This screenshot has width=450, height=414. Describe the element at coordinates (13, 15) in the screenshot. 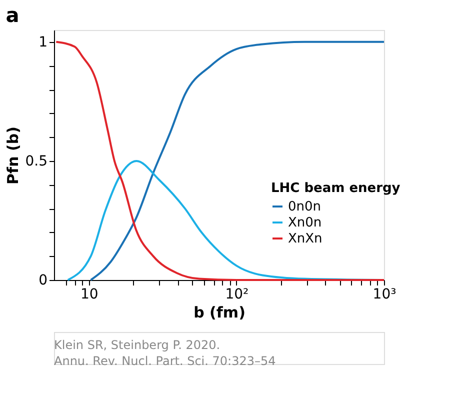

I see `chart-title: a` at that location.